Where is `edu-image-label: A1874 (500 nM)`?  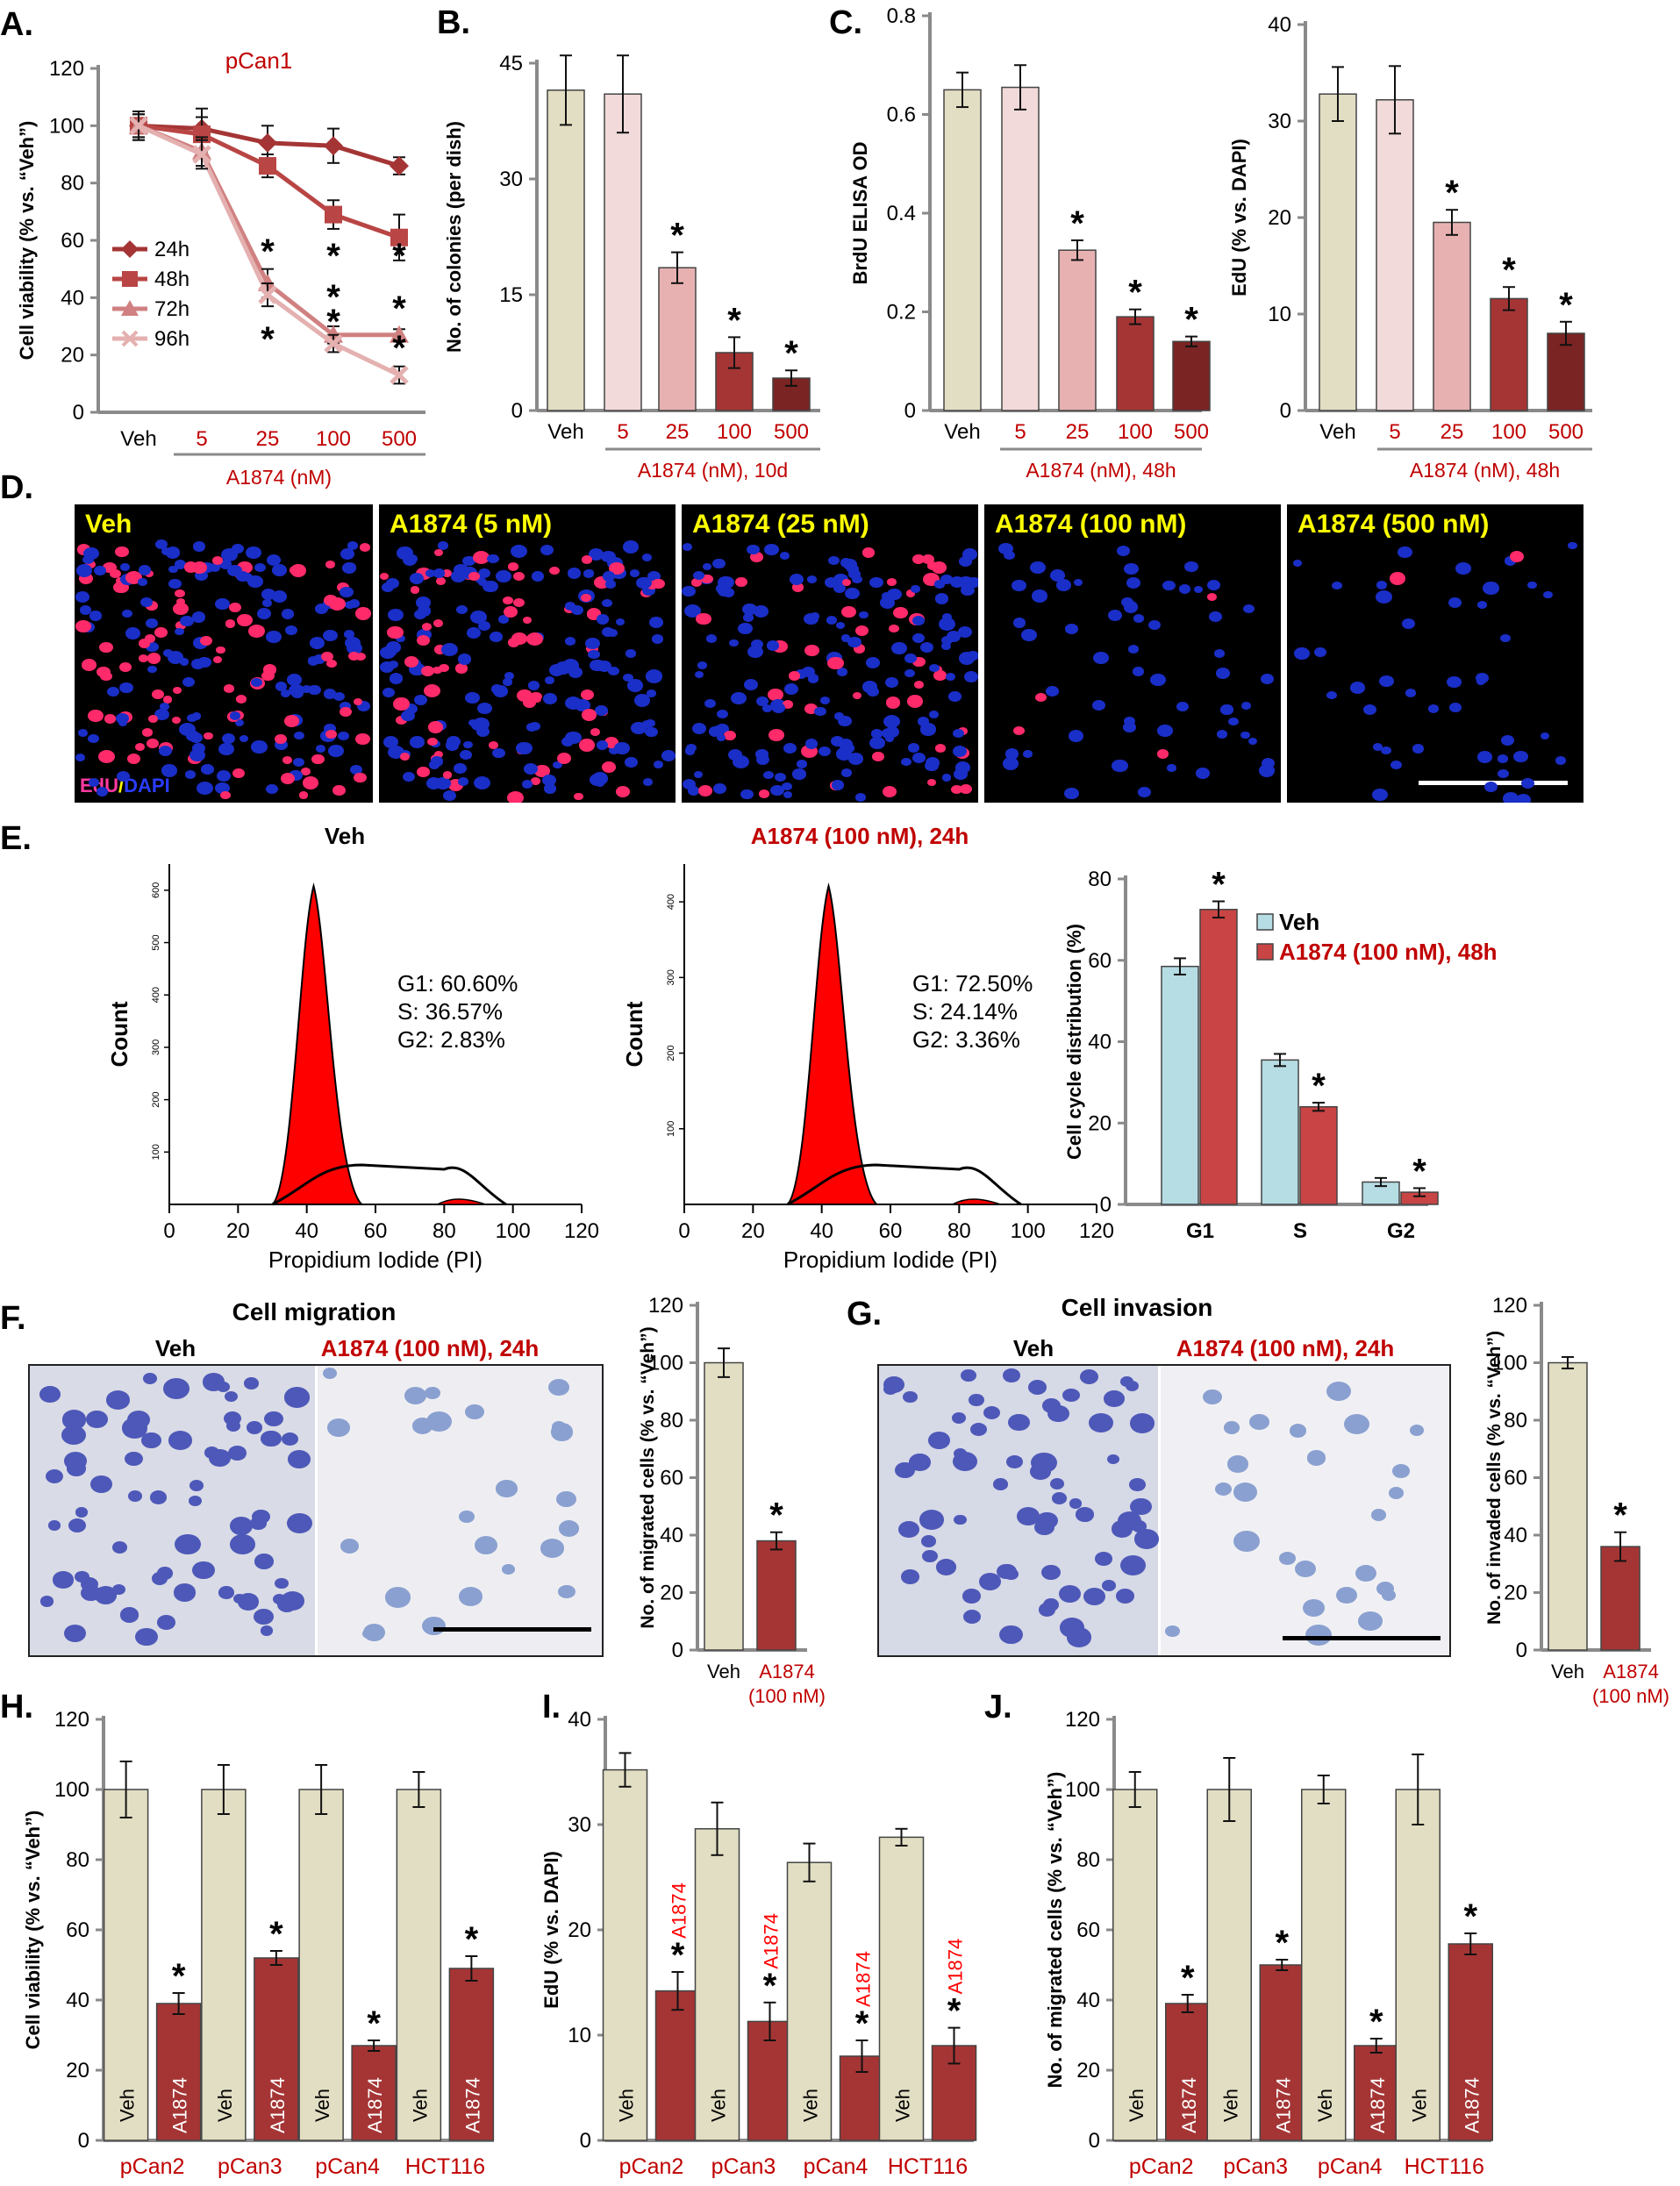 edu-image-label: A1874 (500 nM) is located at coordinates (1394, 524).